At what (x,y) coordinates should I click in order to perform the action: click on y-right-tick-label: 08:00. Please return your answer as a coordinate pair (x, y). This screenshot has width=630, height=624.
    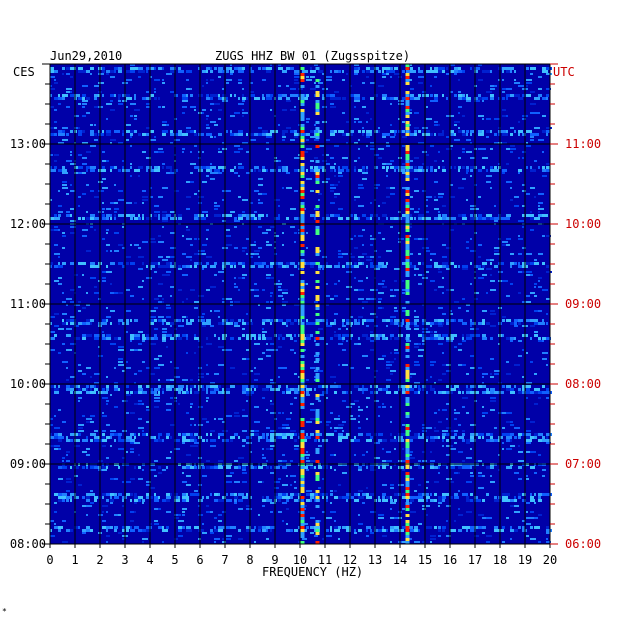
    Looking at the image, I should click on (583, 384).